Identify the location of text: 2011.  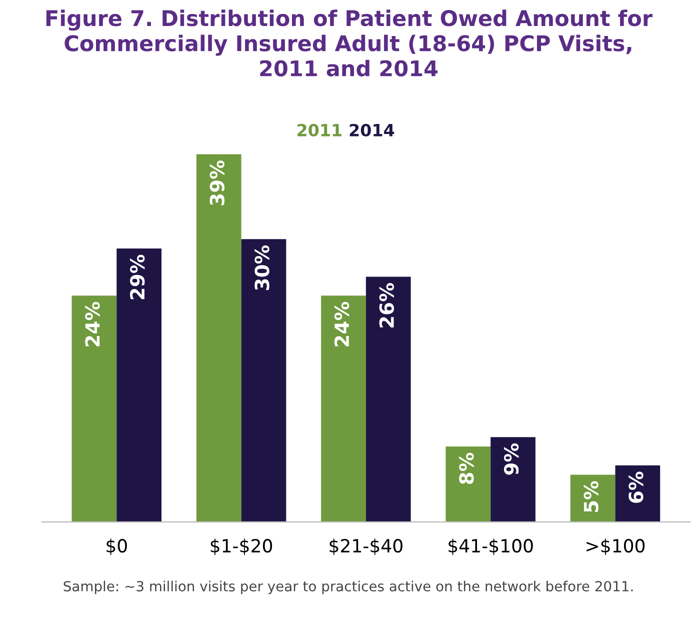
(320, 130).